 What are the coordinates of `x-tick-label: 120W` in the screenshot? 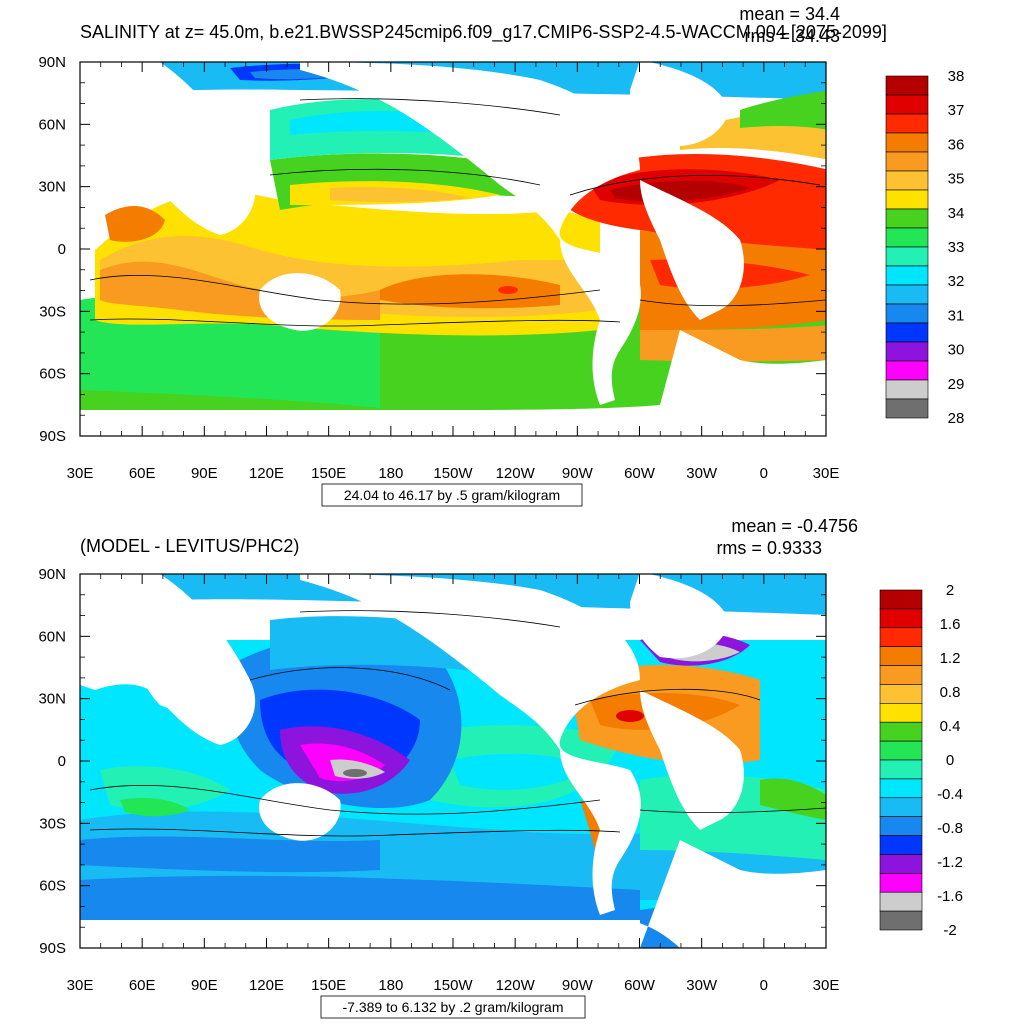 It's located at (516, 985).